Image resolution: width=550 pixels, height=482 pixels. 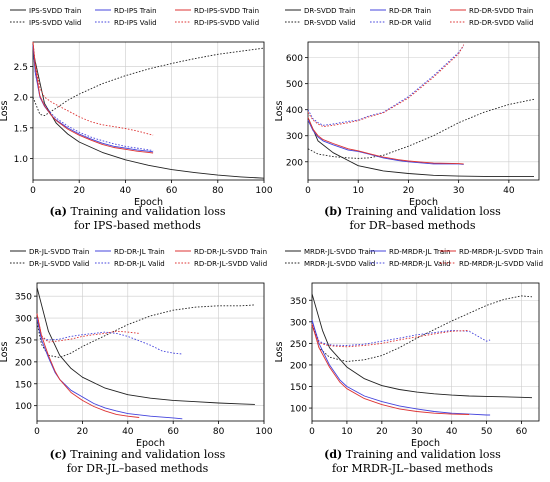 What do you see at coordinates (417, 432) in the screenshot?
I see `chart-d-xtick-label: 30` at bounding box center [417, 432].